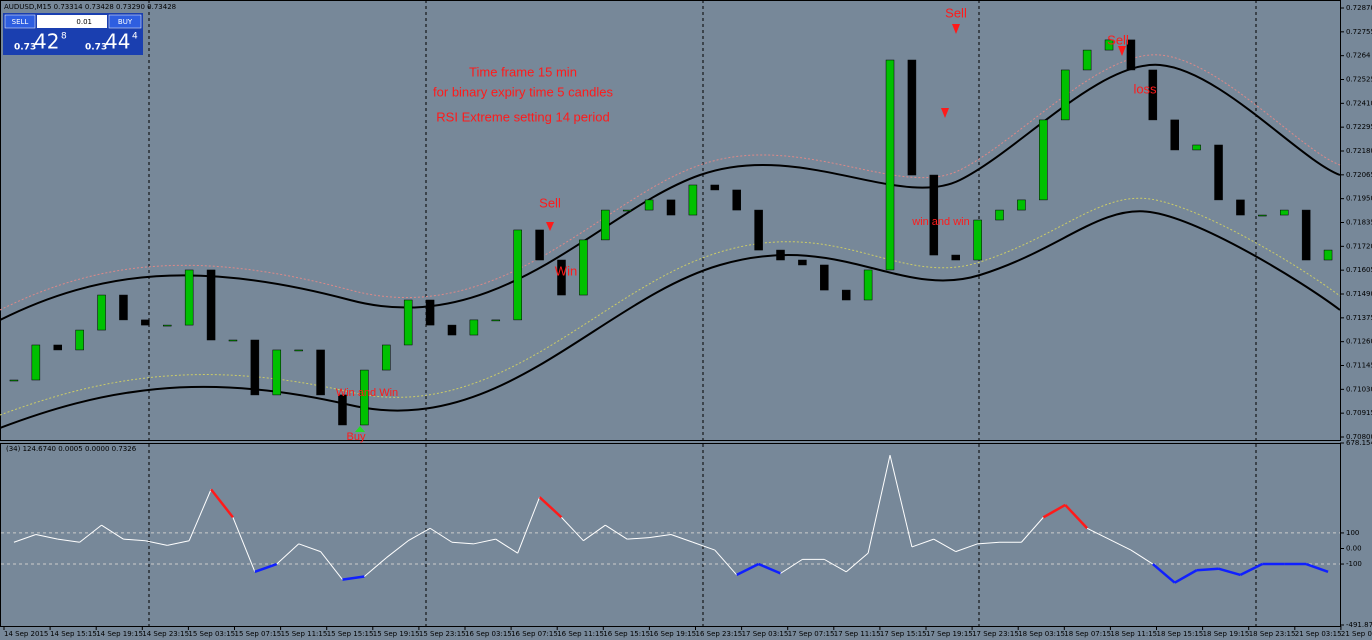  I want to click on indicator-label: -100, so click(1354, 564).